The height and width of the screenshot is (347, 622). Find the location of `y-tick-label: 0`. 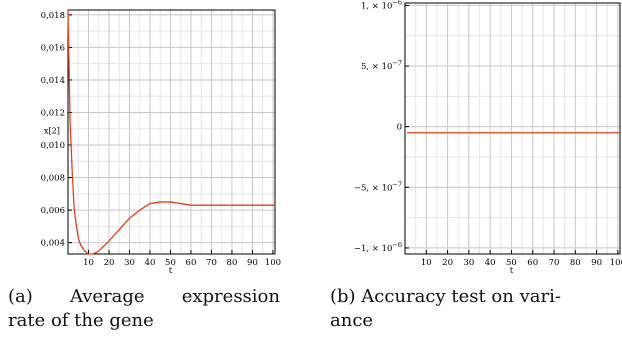

y-tick-label: 0 is located at coordinates (399, 128).